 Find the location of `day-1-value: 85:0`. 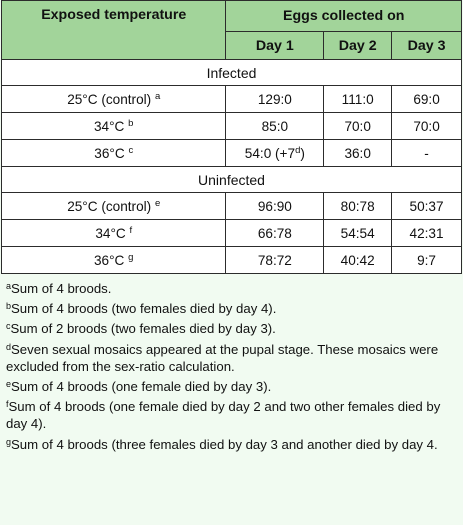

day-1-value: 85:0 is located at coordinates (275, 126).